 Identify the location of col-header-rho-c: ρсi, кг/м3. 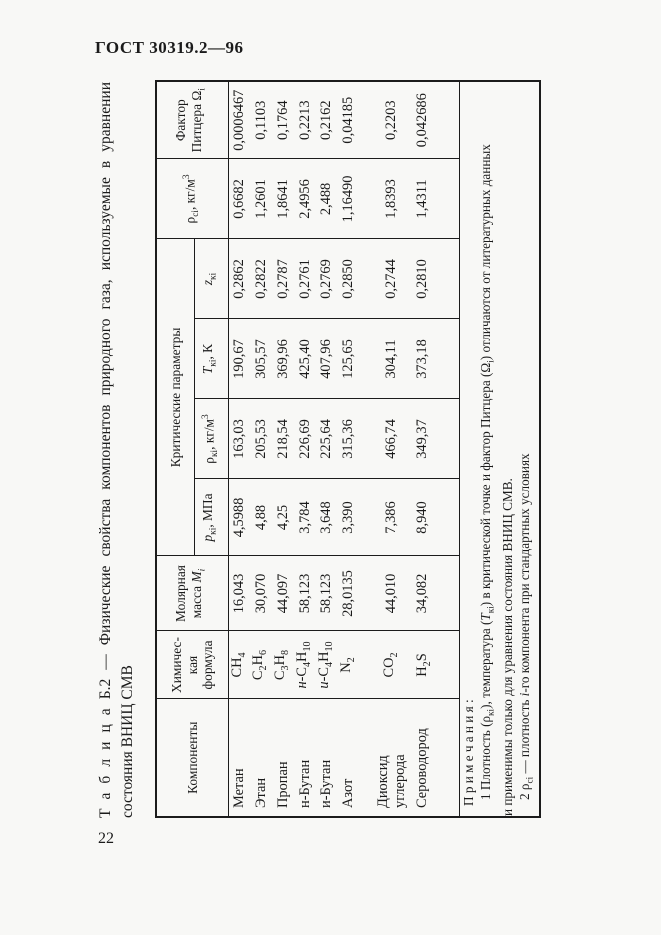
(192, 198).